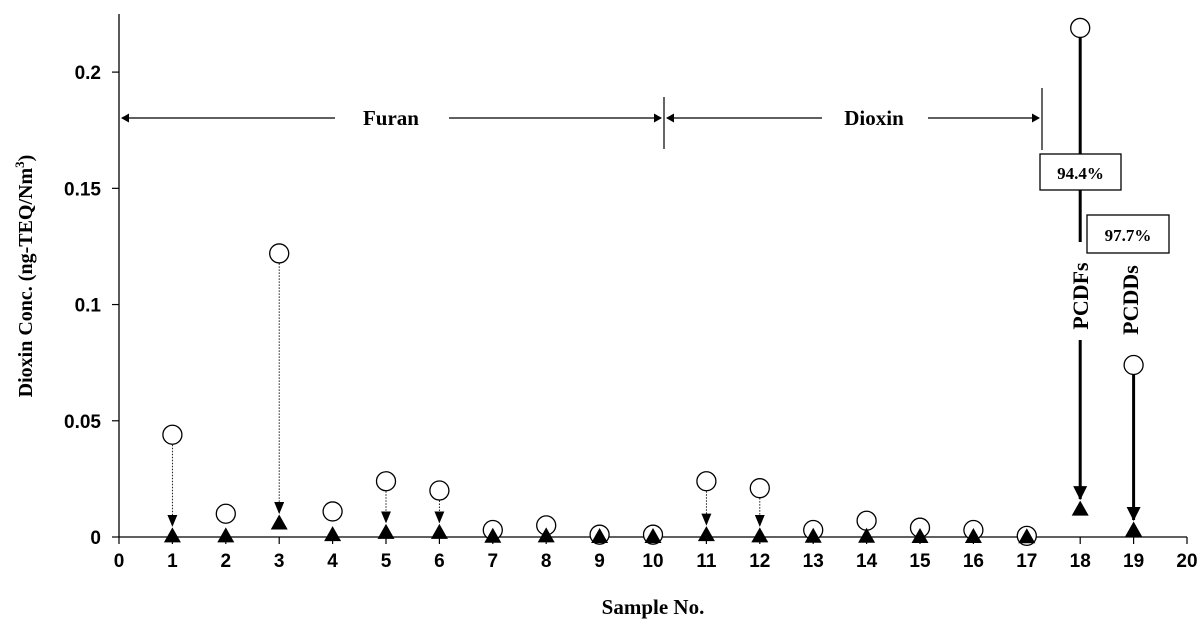  Describe the element at coordinates (973, 561) in the screenshot. I see `x-tick-label: 16` at that location.